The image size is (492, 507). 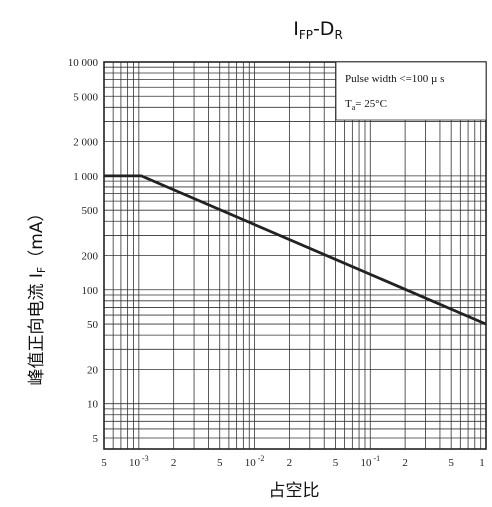 What do you see at coordinates (394, 79) in the screenshot?
I see `annotation-pulse-width: Pulse width <=100 µ s` at bounding box center [394, 79].